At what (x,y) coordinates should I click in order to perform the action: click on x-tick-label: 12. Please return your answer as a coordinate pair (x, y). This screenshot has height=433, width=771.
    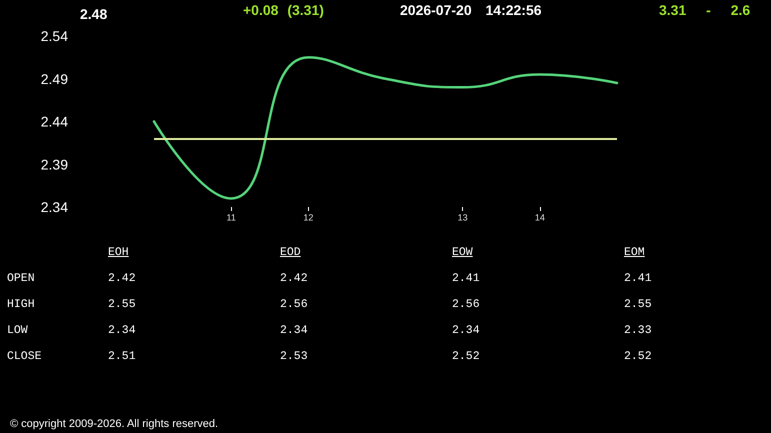
    Looking at the image, I should click on (308, 217).